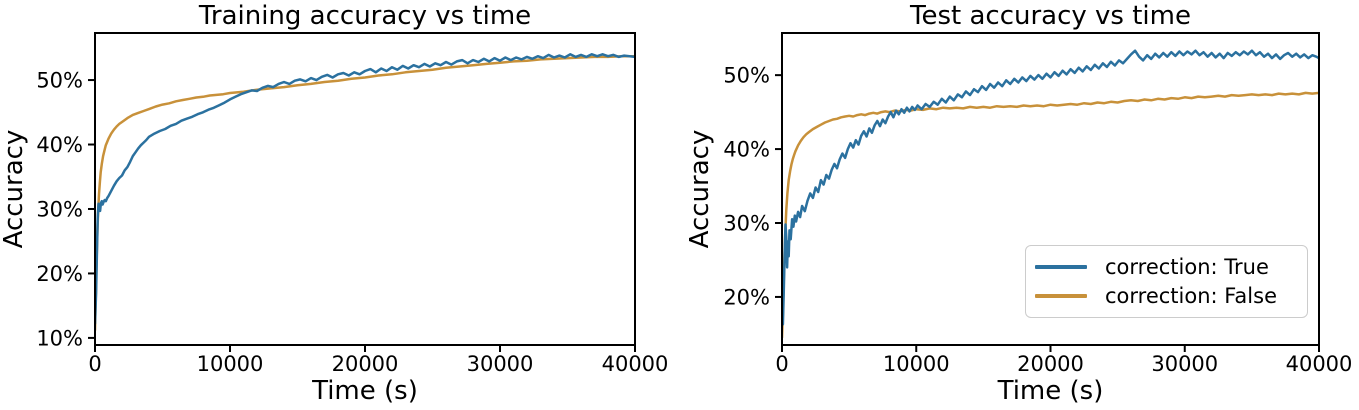 This screenshot has height=410, width=1359. What do you see at coordinates (700, 189) in the screenshot?
I see `test-chart-ylabel: Accuracy` at bounding box center [700, 189].